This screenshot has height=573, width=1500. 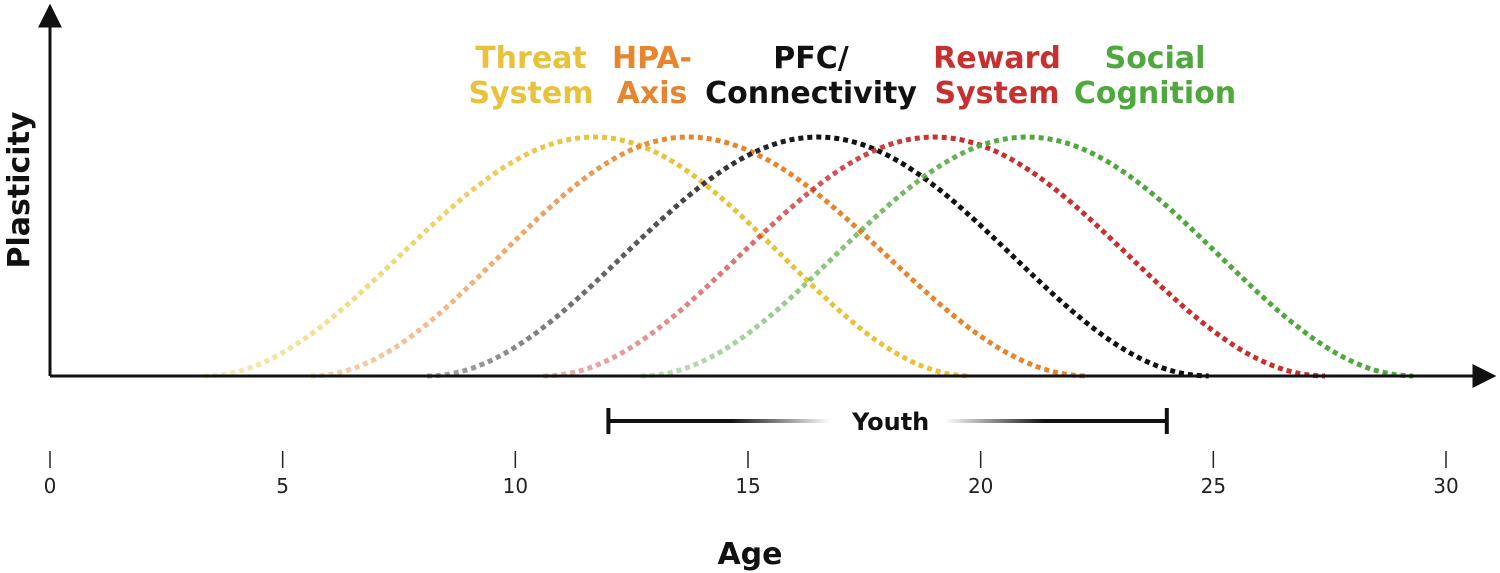 I want to click on x-tick-label-15: 15, so click(x=747, y=486).